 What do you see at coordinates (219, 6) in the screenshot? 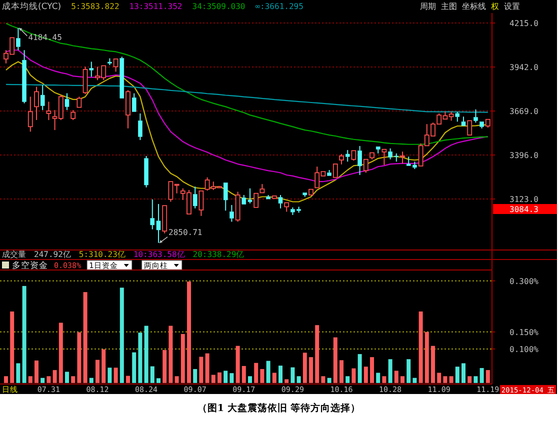
I see `text: 34:3509.030` at bounding box center [219, 6].